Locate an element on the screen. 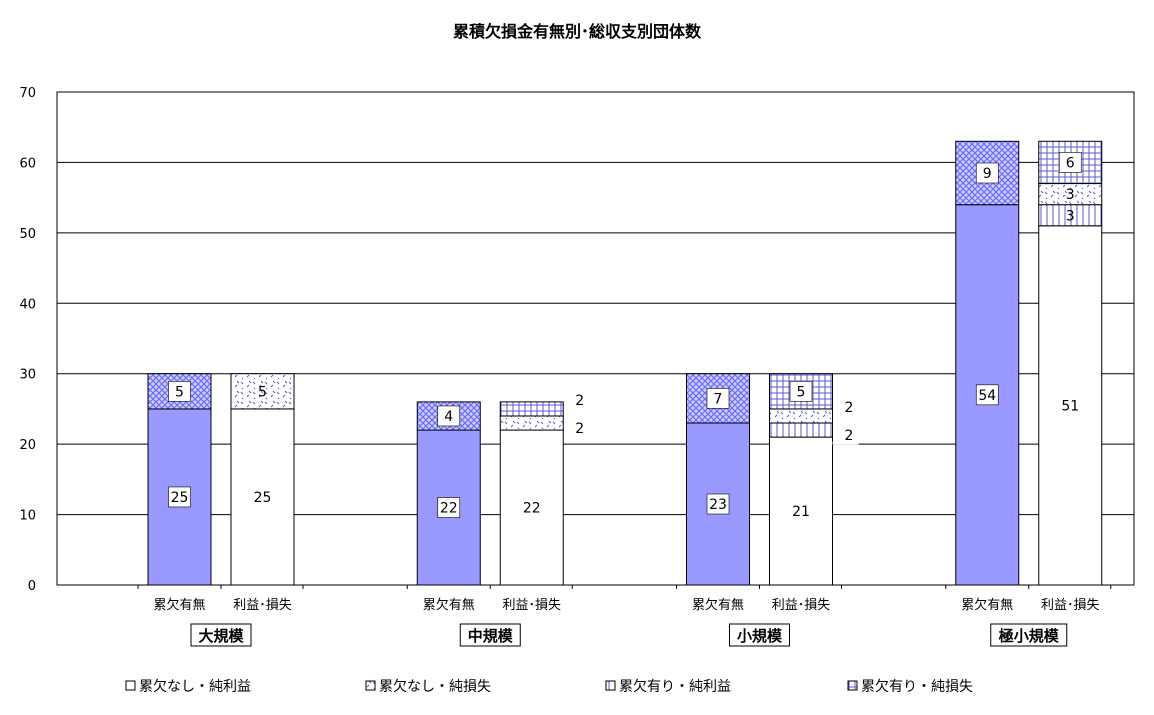 The width and height of the screenshot is (1154, 715). y-tick-label: 30 is located at coordinates (27, 375).